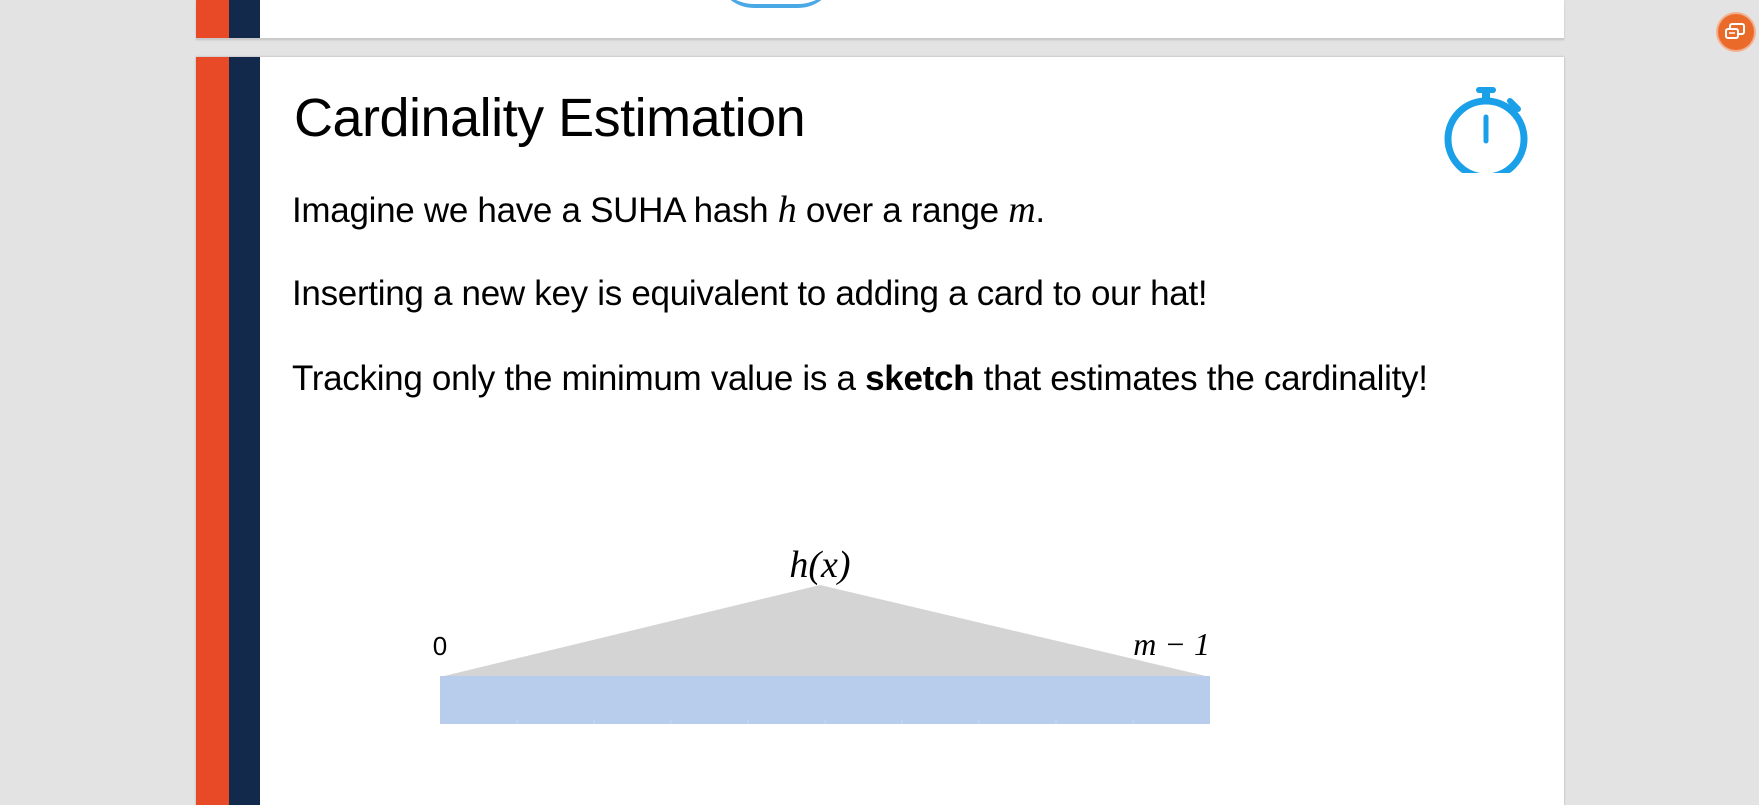  I want to click on hash-triangle, so click(825, 631).